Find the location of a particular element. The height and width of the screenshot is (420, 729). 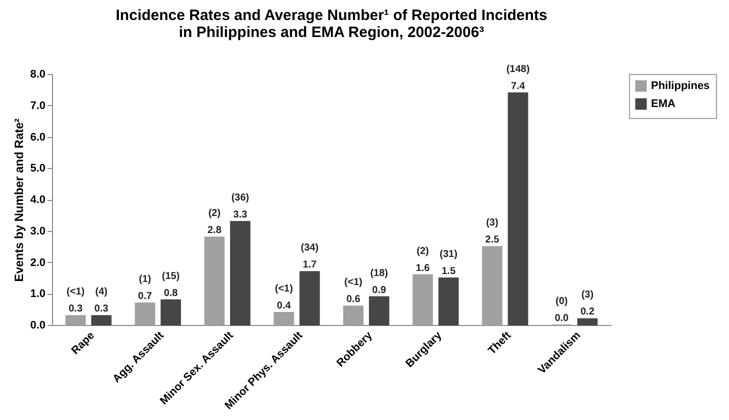

annotation: (1) is located at coordinates (145, 280).